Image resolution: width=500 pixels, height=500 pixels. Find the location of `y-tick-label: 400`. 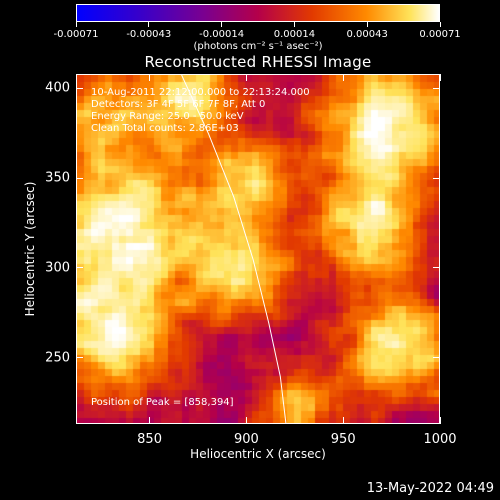

y-tick-label: 400 is located at coordinates (57, 88).